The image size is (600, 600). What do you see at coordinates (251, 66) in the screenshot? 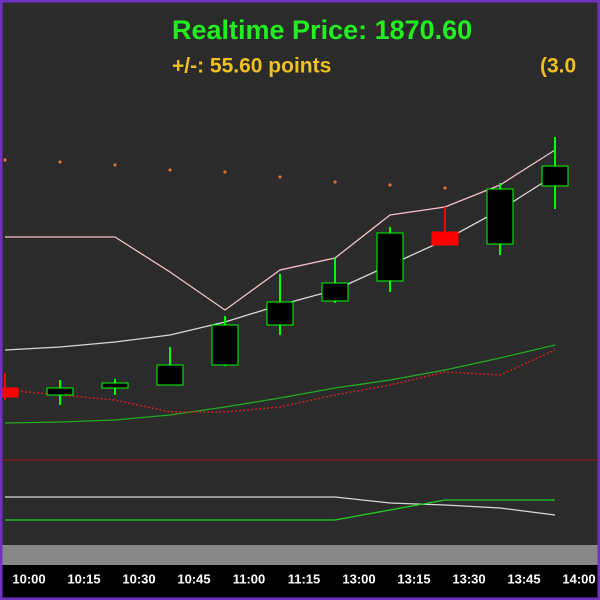
I see `chart-subtitle: +/-: 55.60 points` at bounding box center [251, 66].